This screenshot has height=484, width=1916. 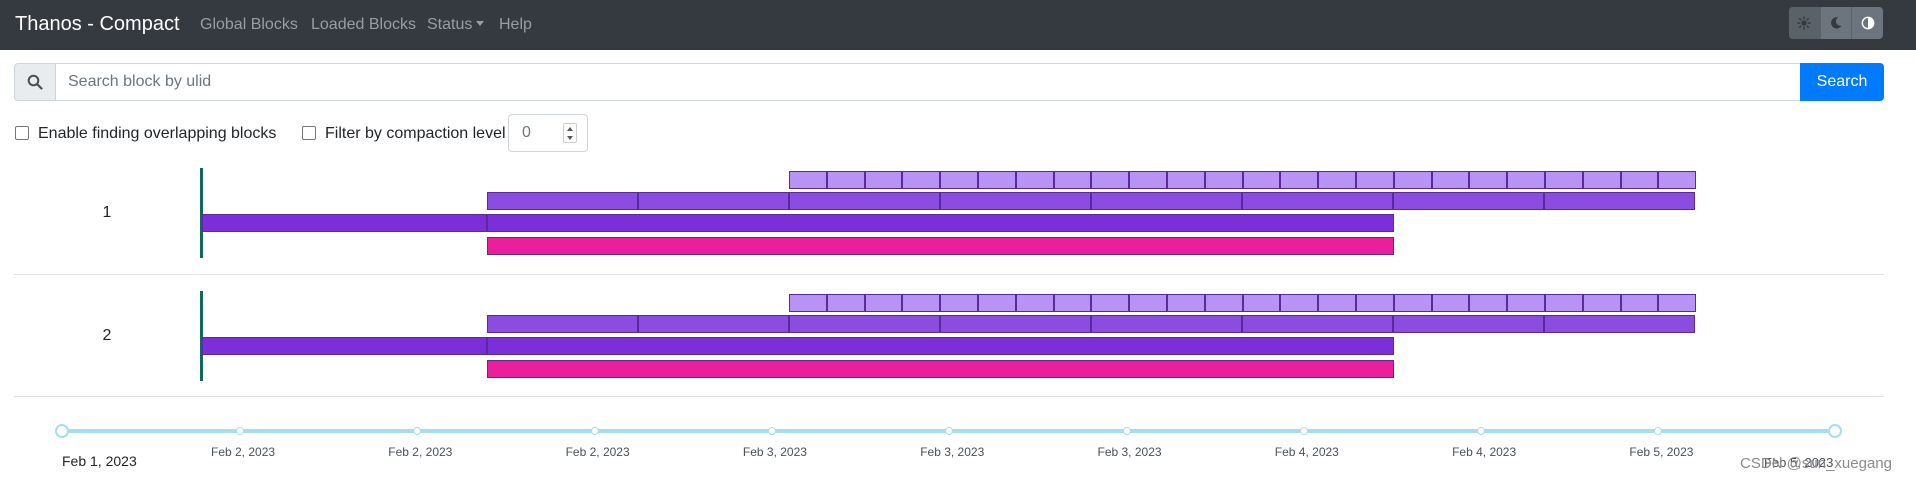 What do you see at coordinates (1835, 431) in the screenshot?
I see `timeline-end-handle` at bounding box center [1835, 431].